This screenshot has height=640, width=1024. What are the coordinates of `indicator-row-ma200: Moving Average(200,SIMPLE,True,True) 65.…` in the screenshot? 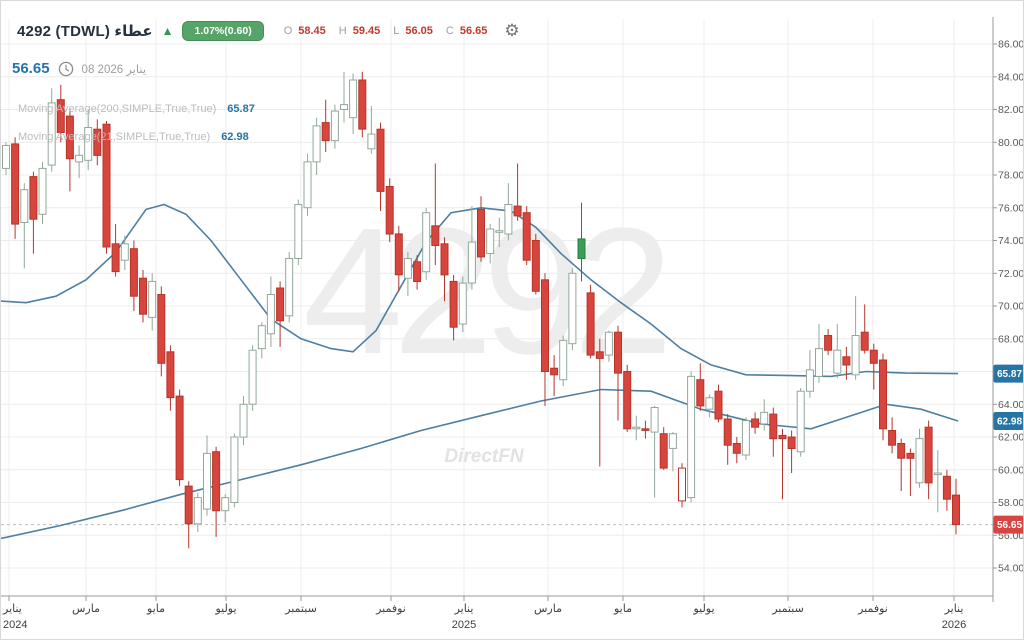 It's located at (136, 109).